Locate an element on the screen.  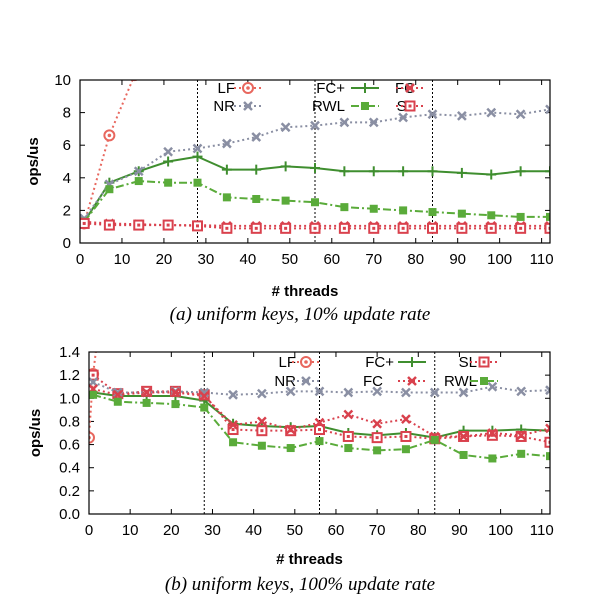
y-tick-label: 1.4 is located at coordinates (69, 352).